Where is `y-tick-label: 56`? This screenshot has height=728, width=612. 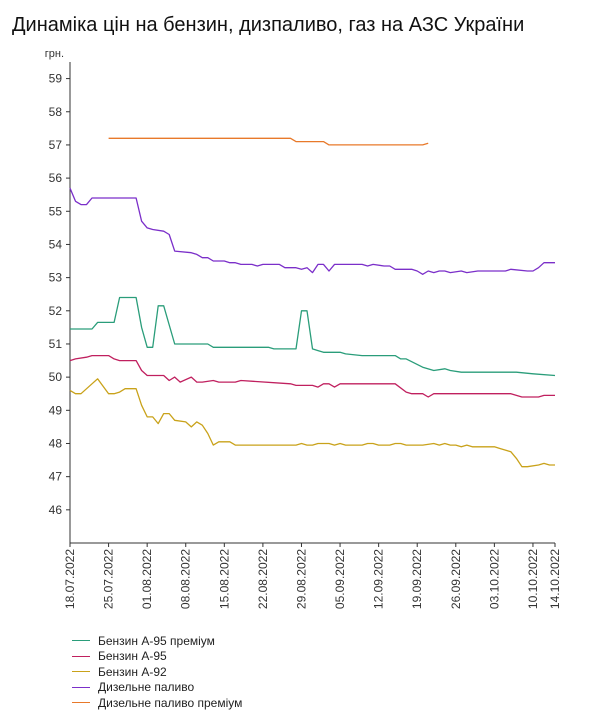
y-tick-label: 56 is located at coordinates (56, 178).